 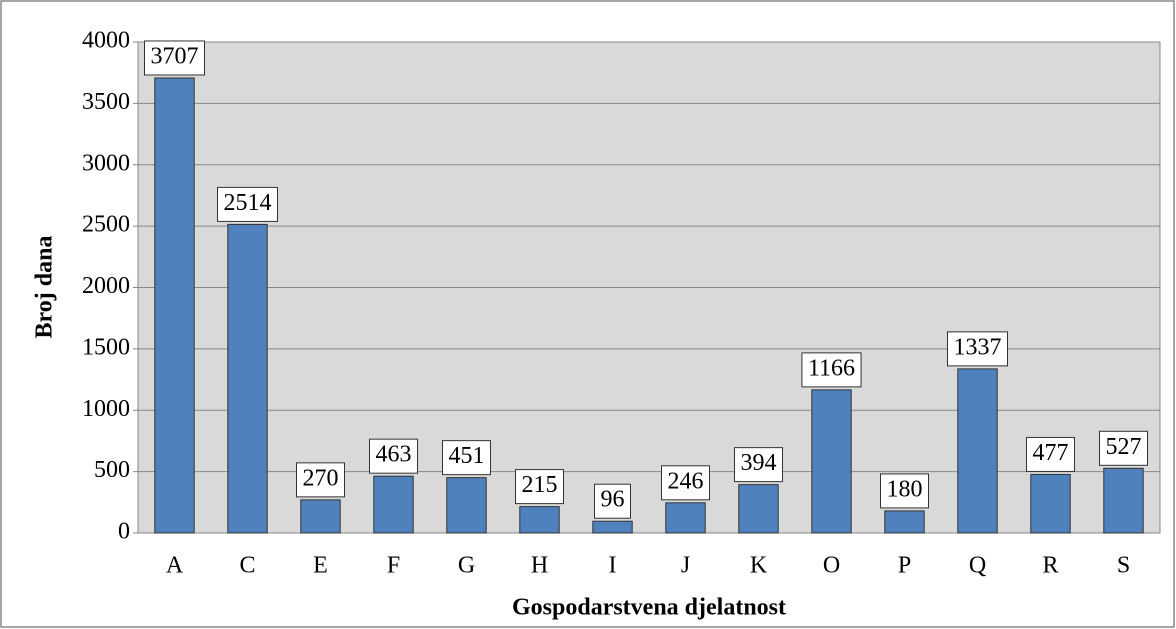 I want to click on data-label: 1166, so click(x=831, y=368).